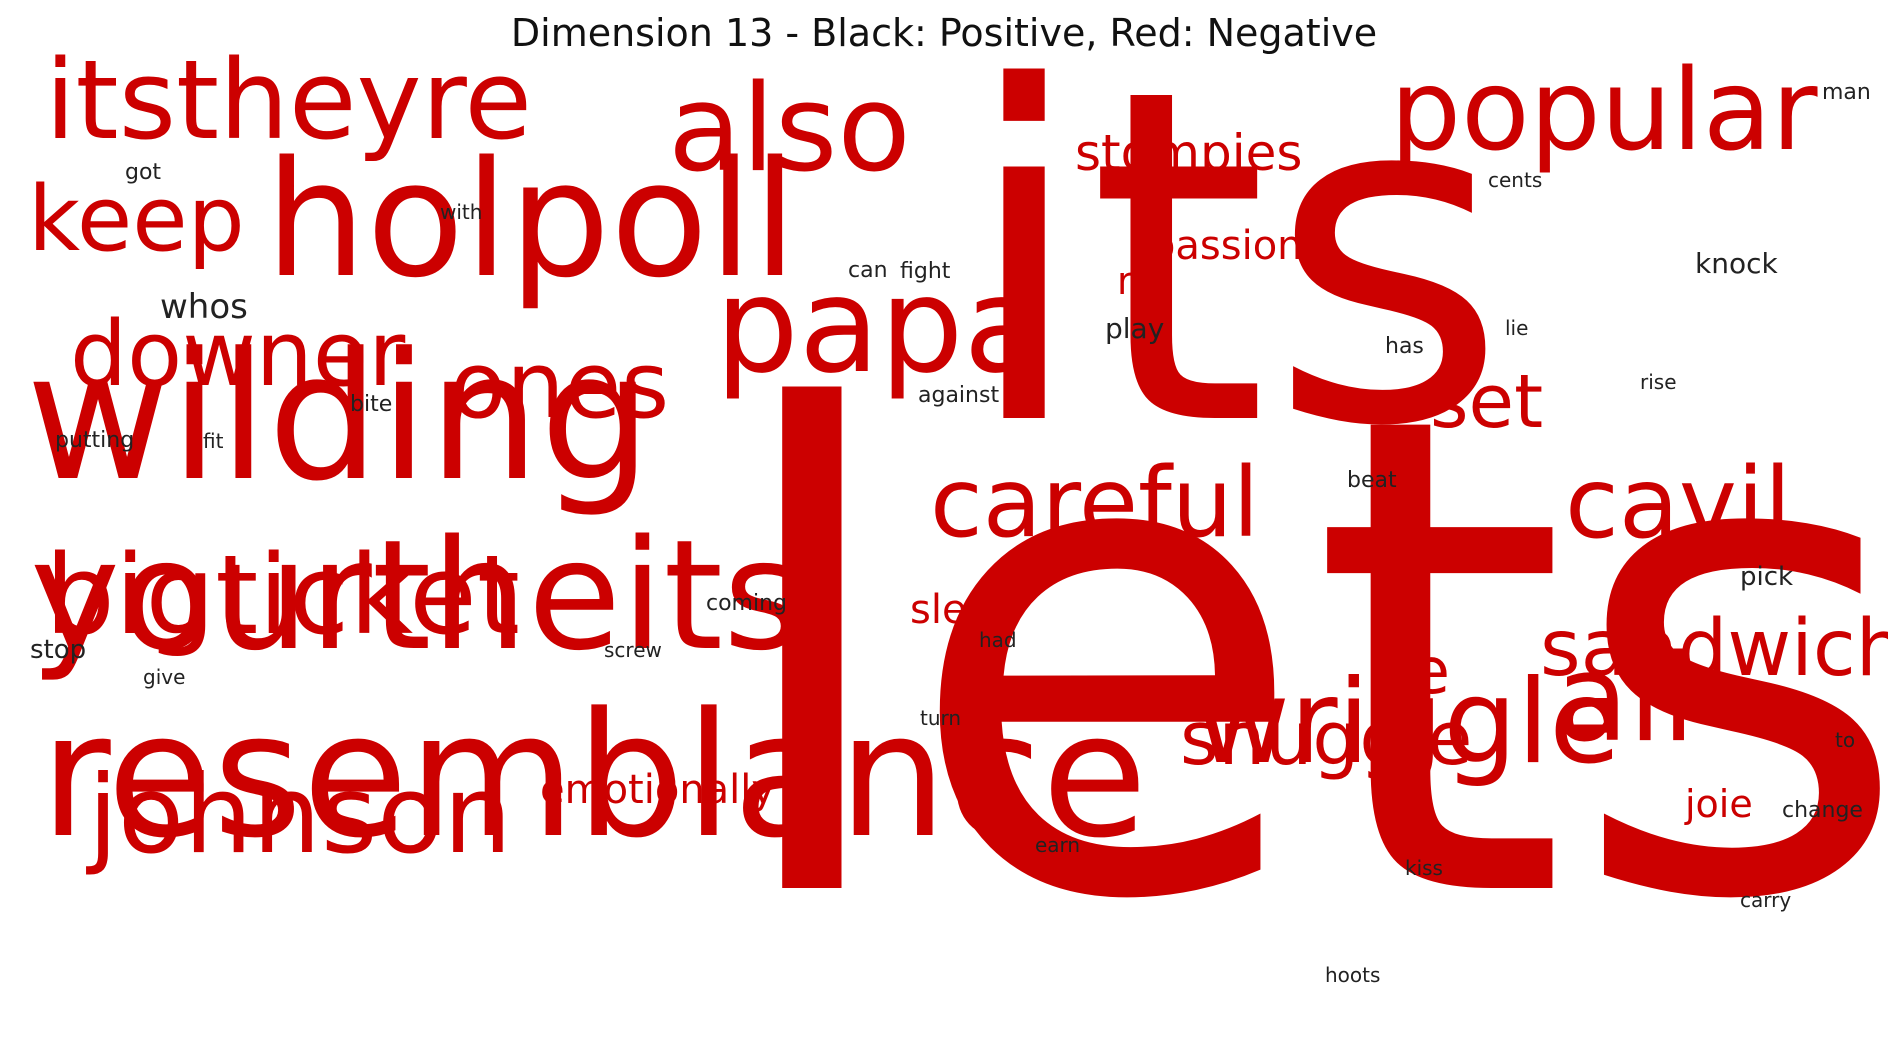 Image resolution: width=1888 pixels, height=1044 pixels. Describe the element at coordinates (658, 790) in the screenshot. I see `word-emotionally: emotionally` at that location.